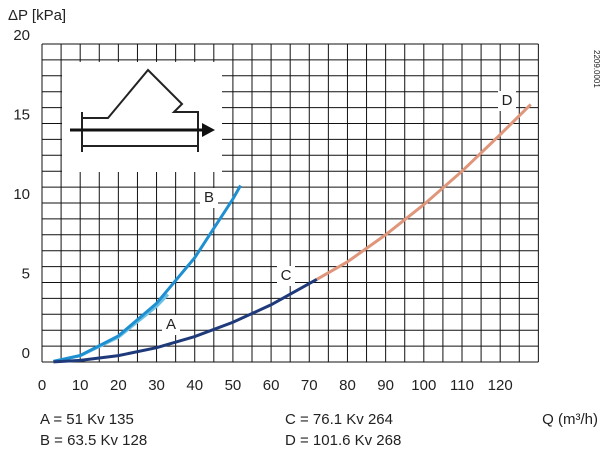  I want to click on x-tick-label: 120, so click(500, 385).